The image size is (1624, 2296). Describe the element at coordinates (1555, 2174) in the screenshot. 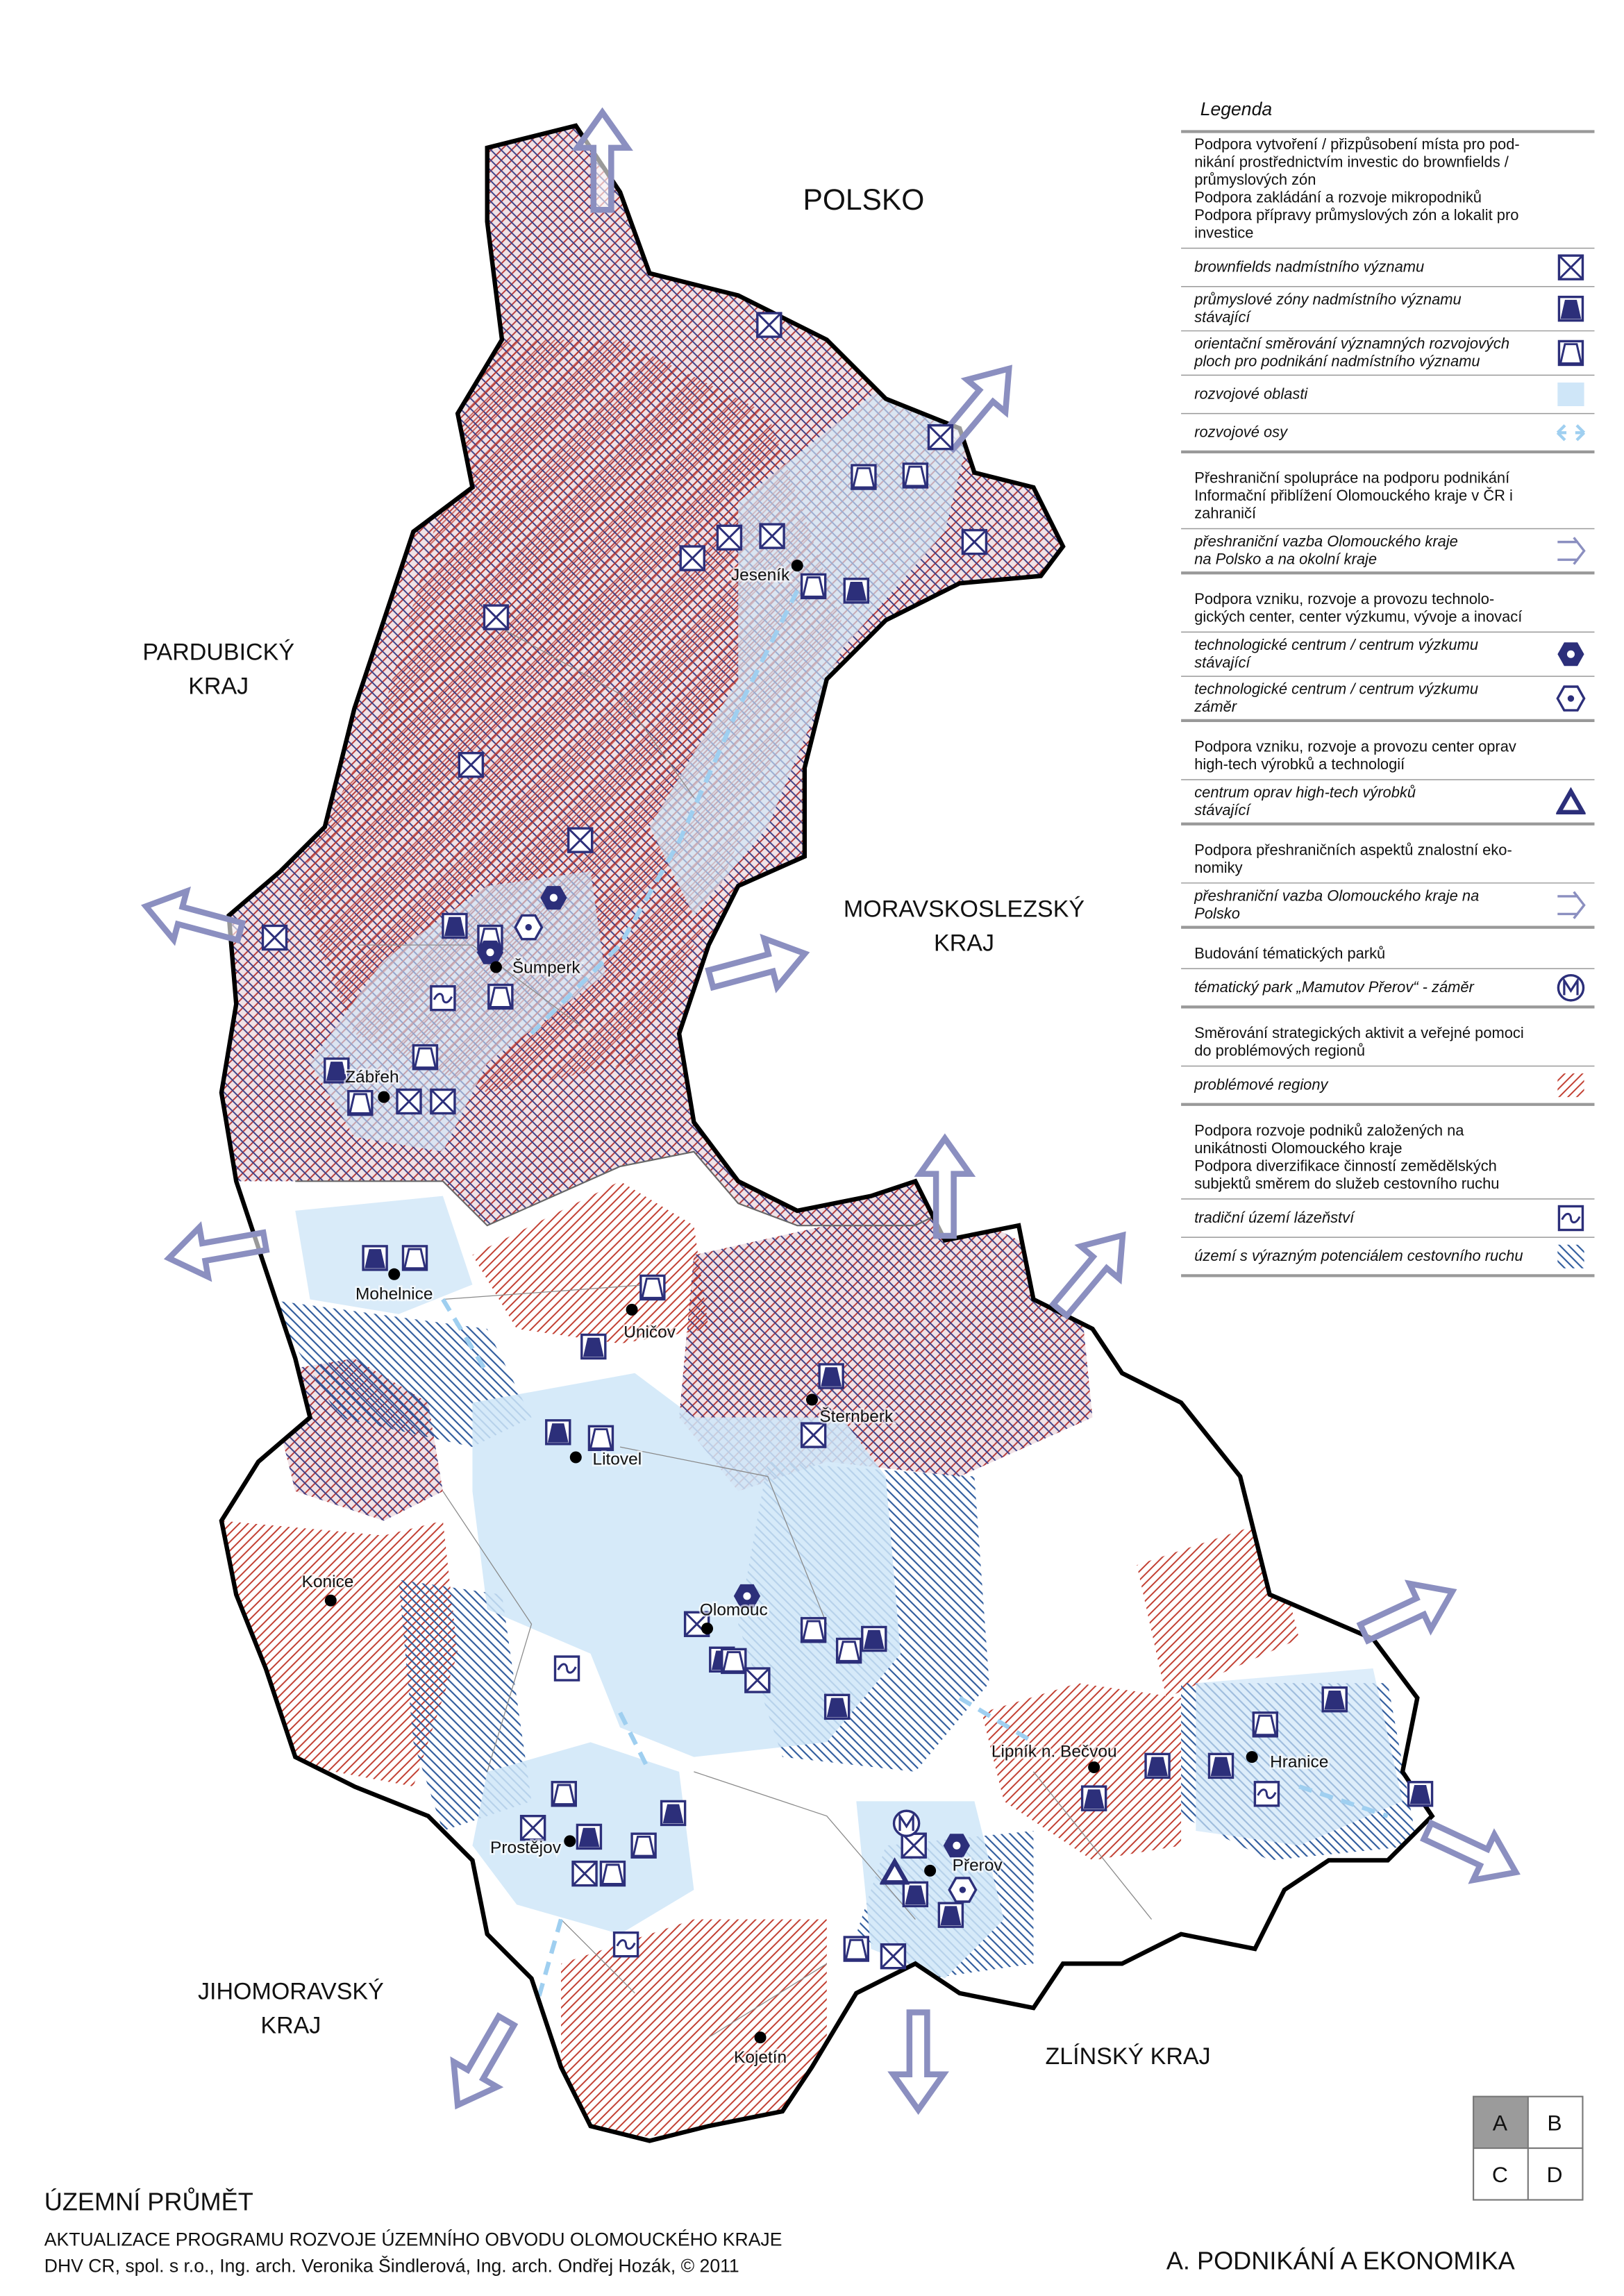

I see `grid-label: D` at that location.